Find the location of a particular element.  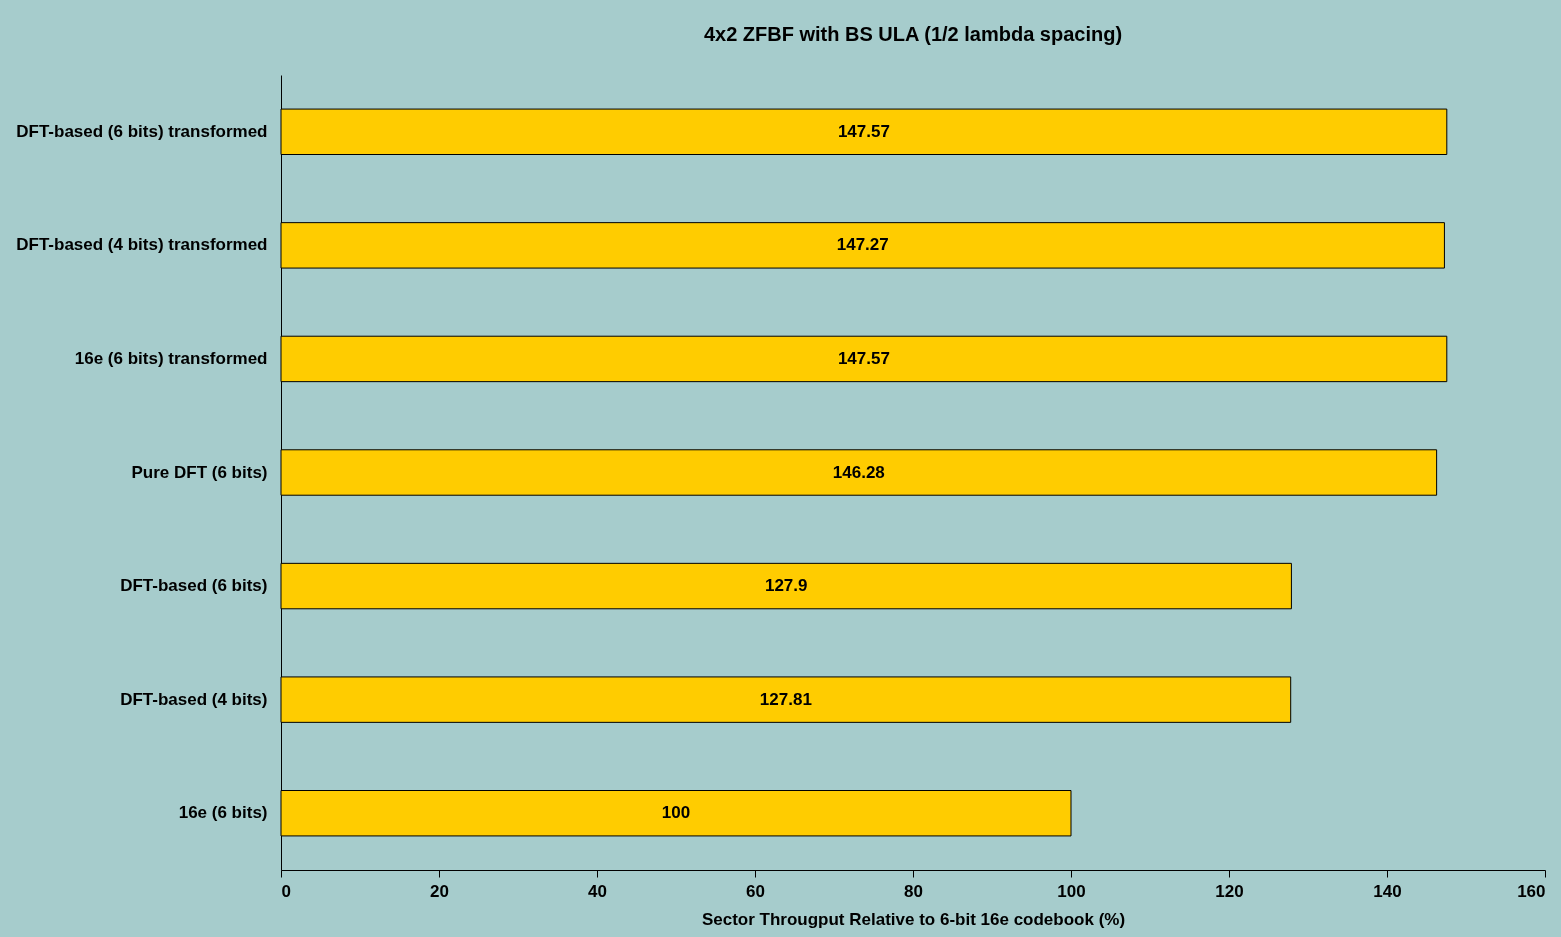

y-tick-label: Pure DFT (6 bits) is located at coordinates (199, 472).